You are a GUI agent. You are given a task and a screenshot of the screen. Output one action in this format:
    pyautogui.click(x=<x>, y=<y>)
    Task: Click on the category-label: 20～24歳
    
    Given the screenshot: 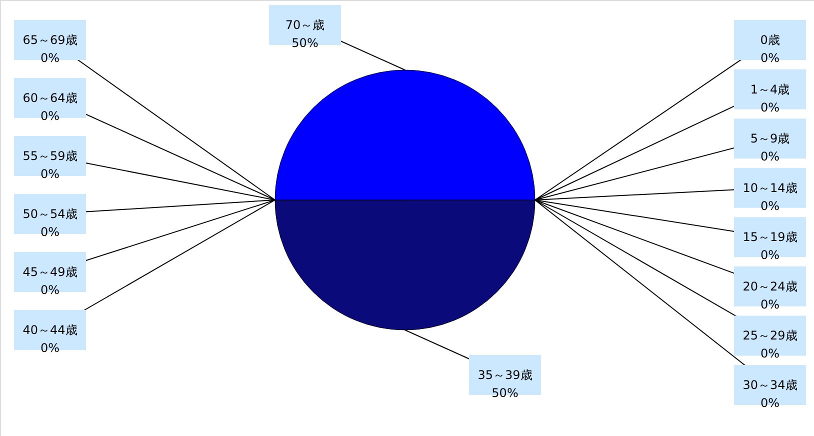 What is the action you would take?
    pyautogui.click(x=770, y=286)
    